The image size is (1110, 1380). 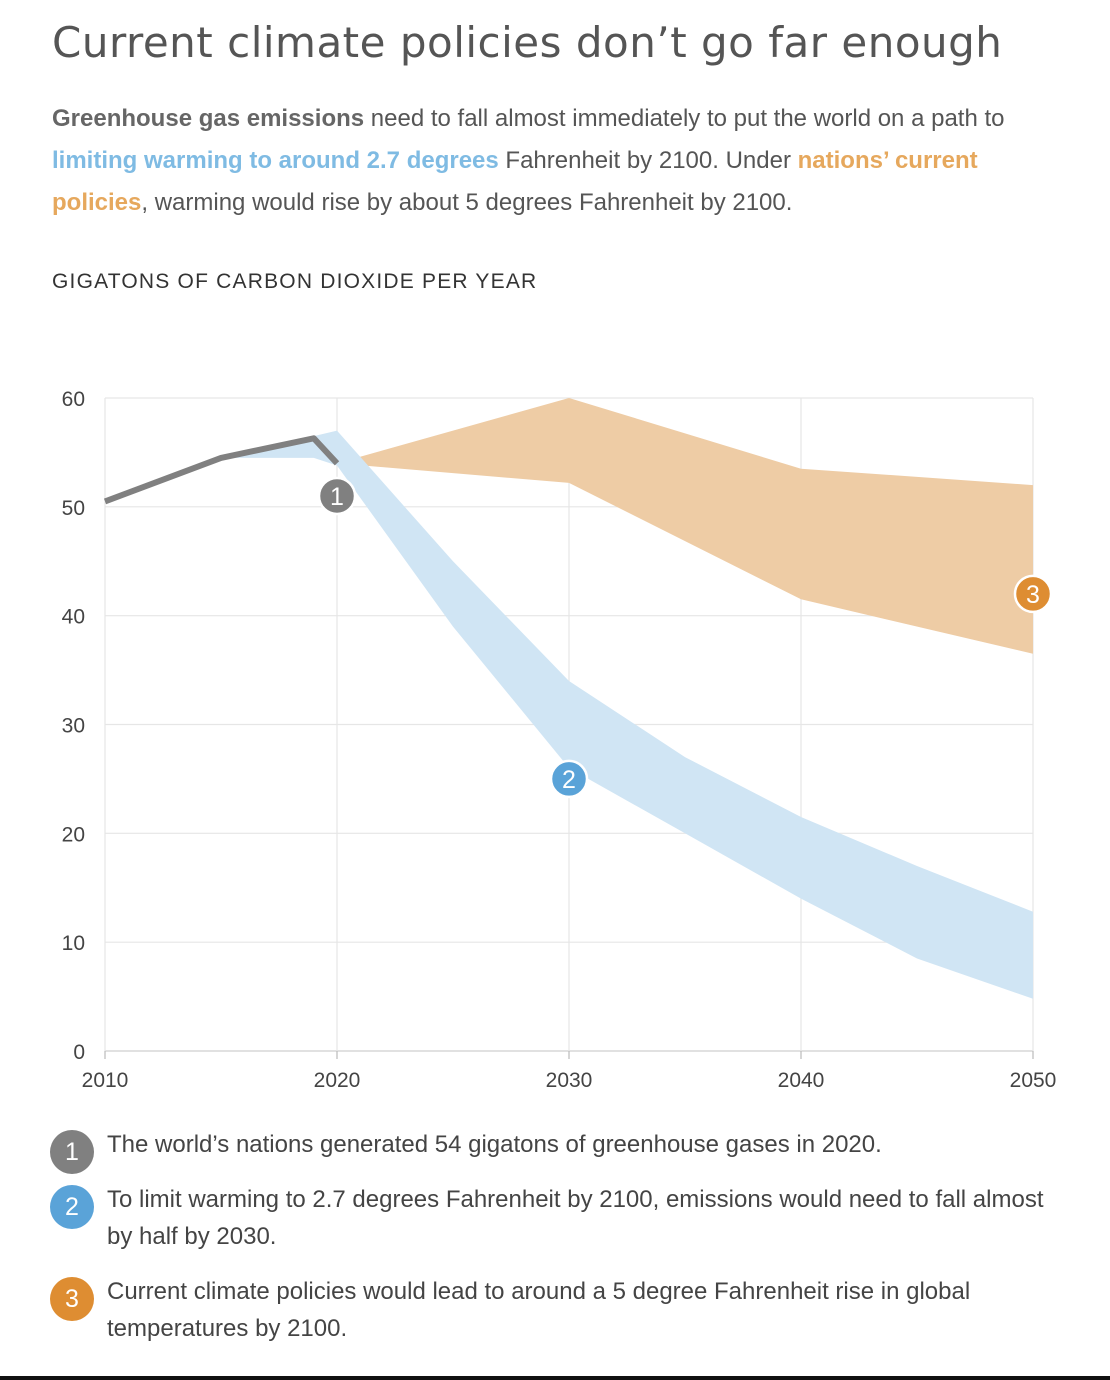 I want to click on x-tick-label: 2040, so click(x=801, y=1080).